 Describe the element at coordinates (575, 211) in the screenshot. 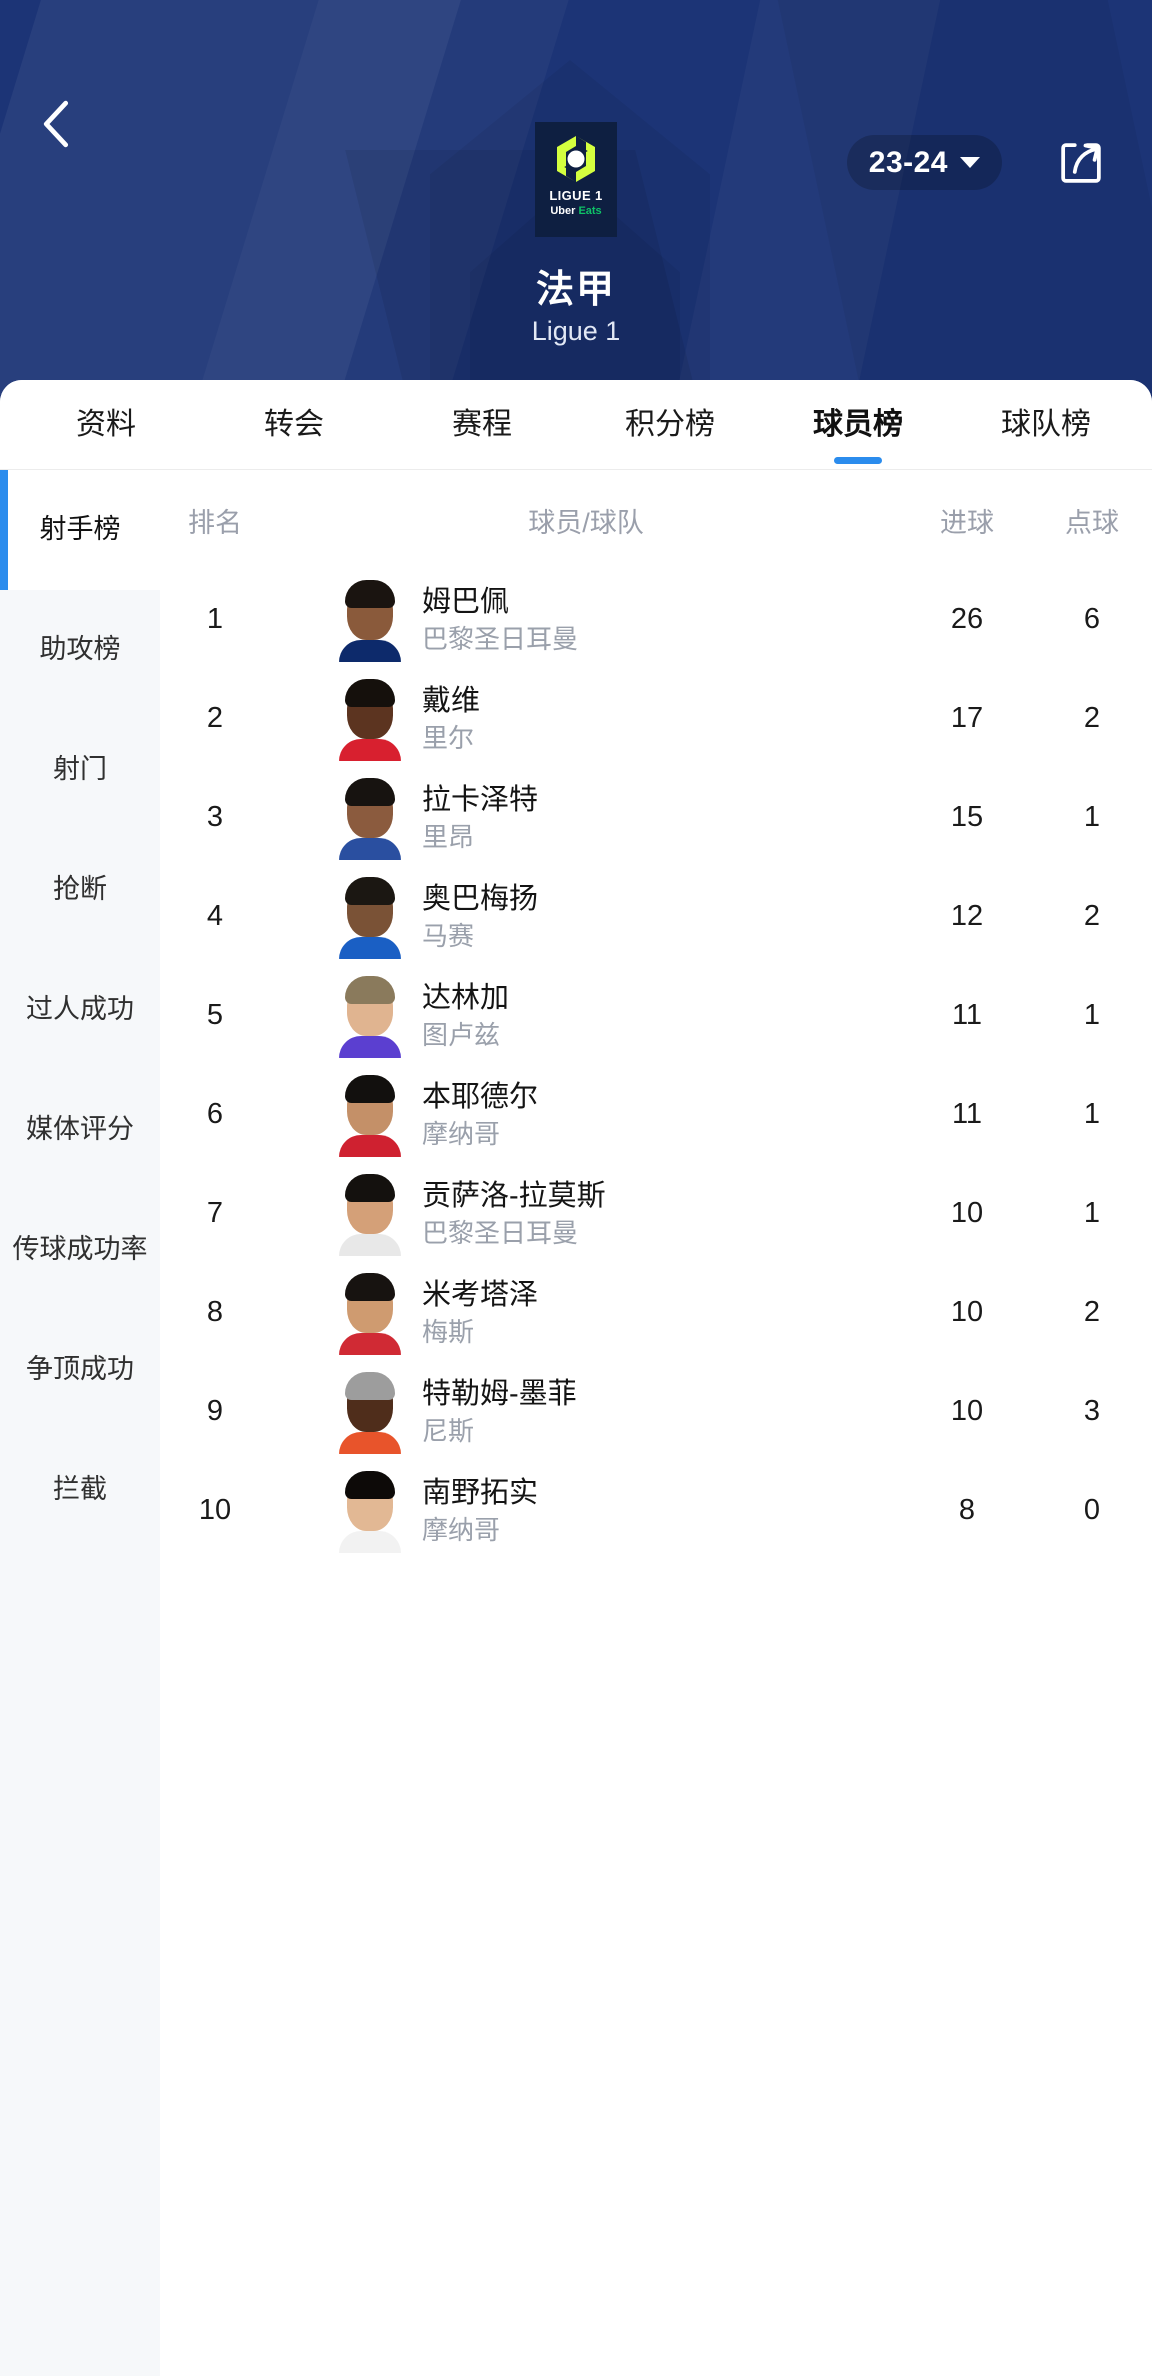

I see `logo-sponsor: Uber Eats` at that location.